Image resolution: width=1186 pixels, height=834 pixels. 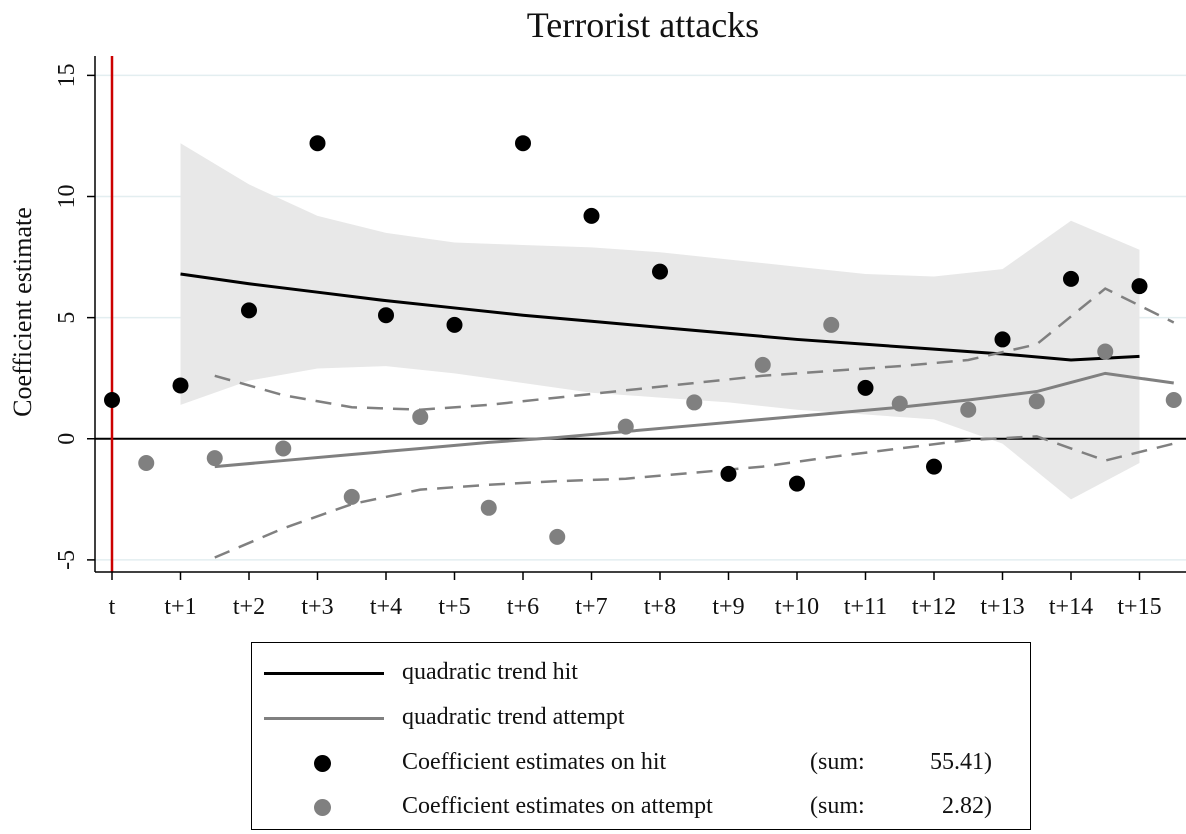 What do you see at coordinates (534, 762) in the screenshot?
I see `legend-label: Coefficient estimates on hit` at bounding box center [534, 762].